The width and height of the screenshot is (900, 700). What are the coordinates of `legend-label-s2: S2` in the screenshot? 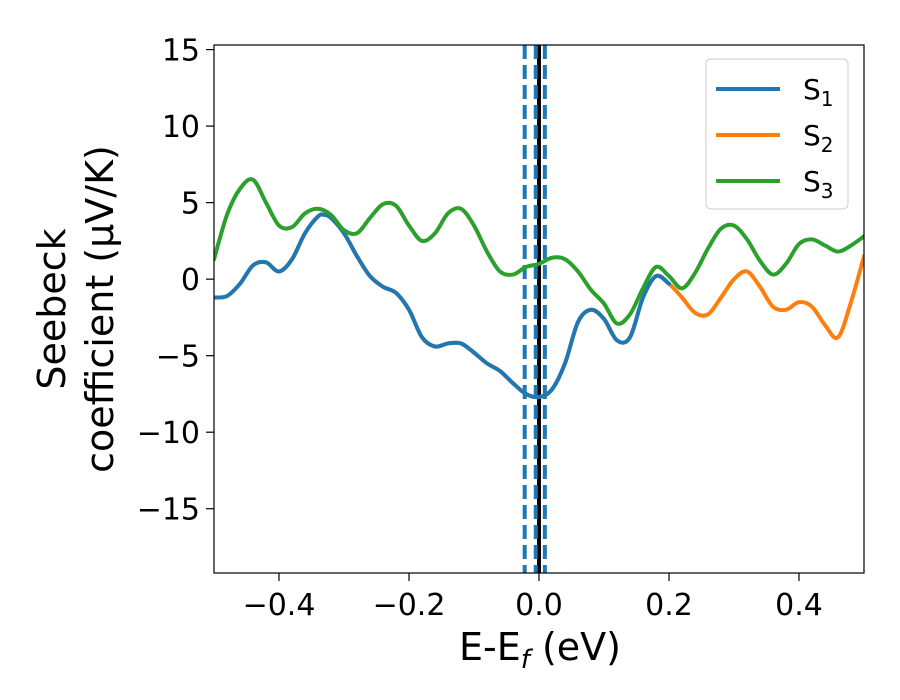 It's located at (818, 138).